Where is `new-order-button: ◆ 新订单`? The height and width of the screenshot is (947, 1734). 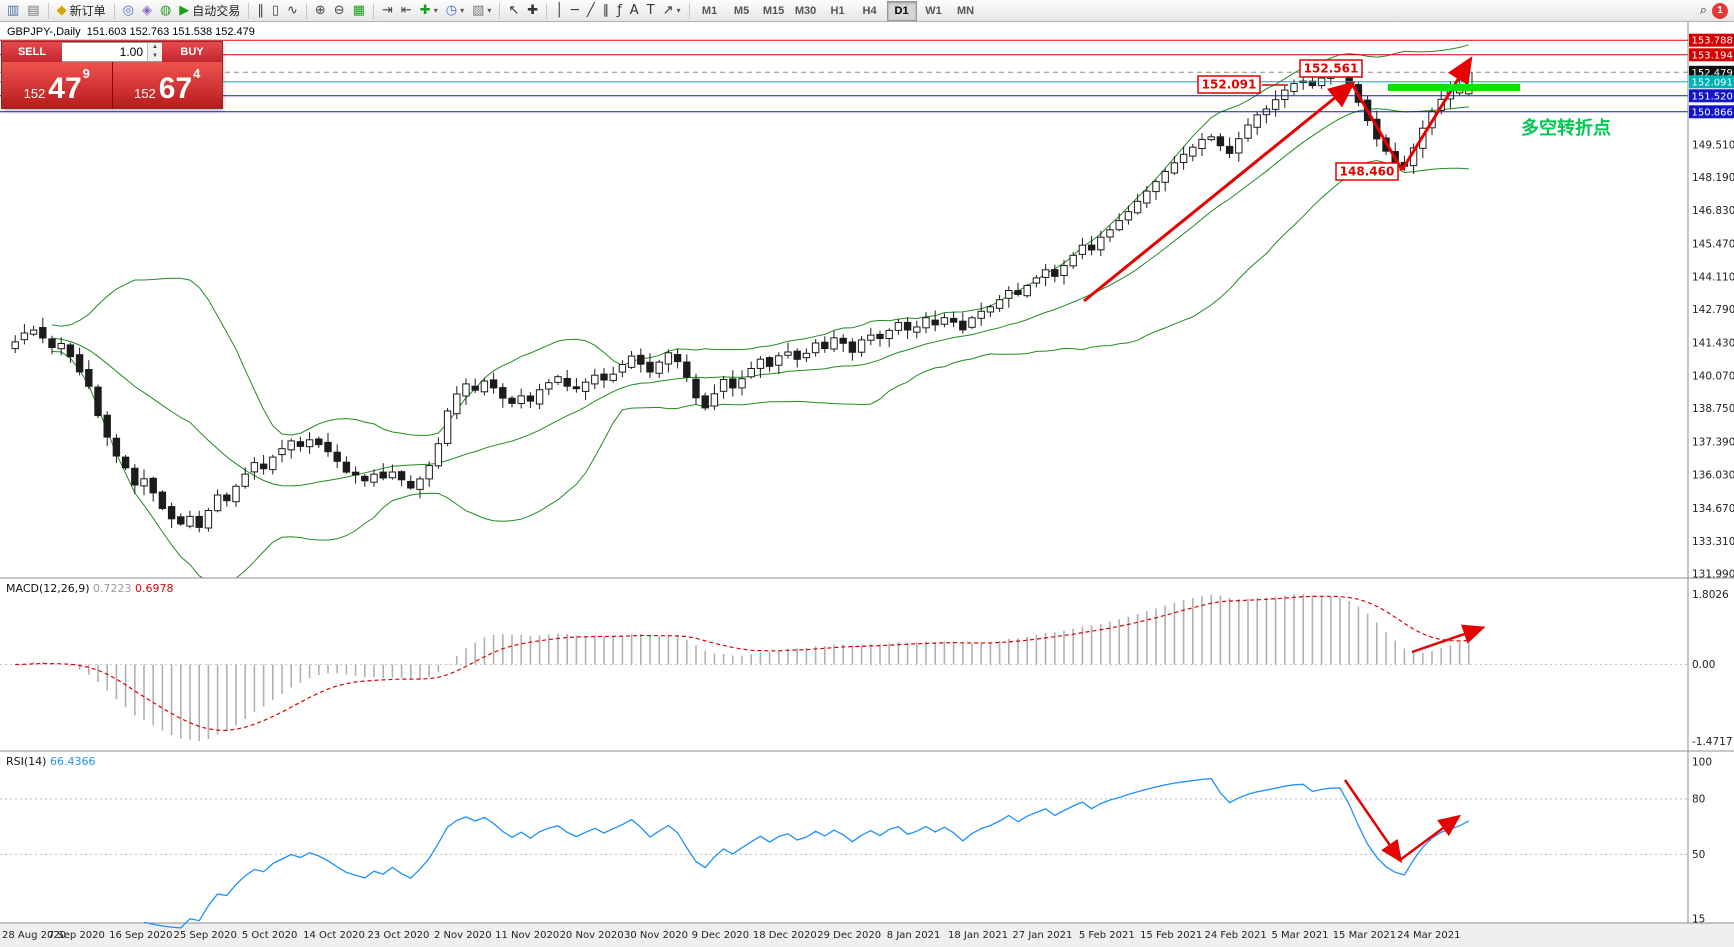
new-order-button: ◆ 新订单 is located at coordinates (81, 11).